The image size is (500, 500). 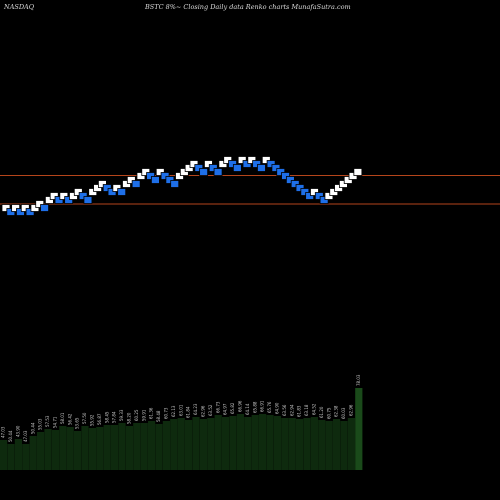 I want to click on volume-bars, so click(x=181, y=429).